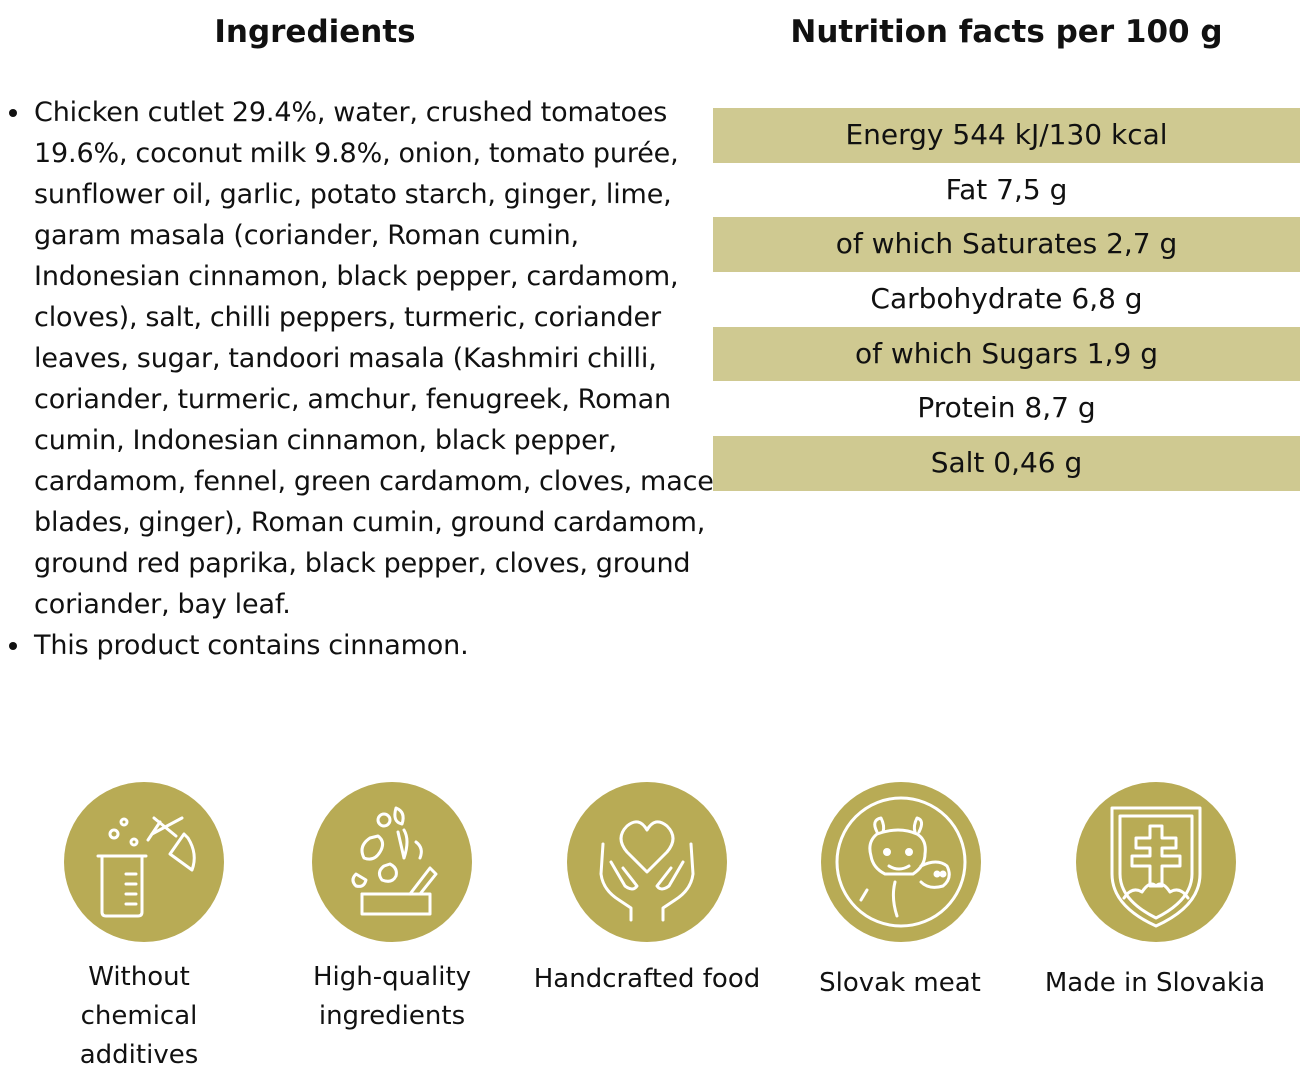  What do you see at coordinates (1006, 189) in the screenshot?
I see `nutrition-row-fat: Fat 7,5 g` at bounding box center [1006, 189].